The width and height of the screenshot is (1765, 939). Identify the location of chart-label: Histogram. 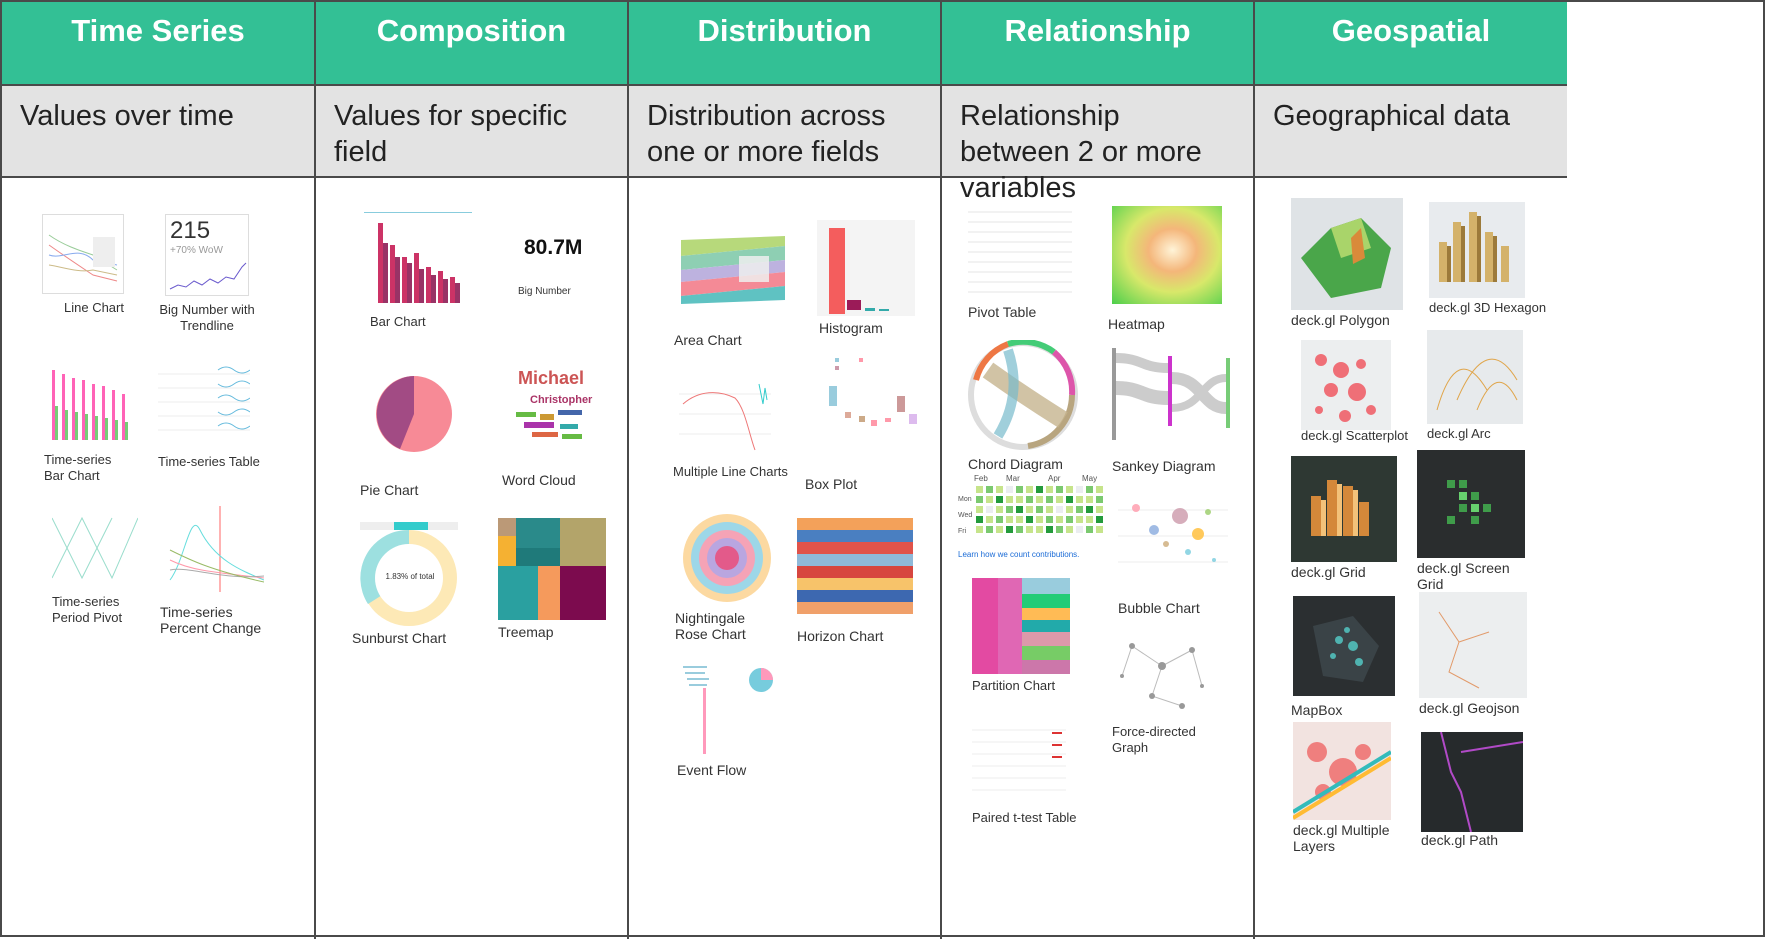
(851, 328).